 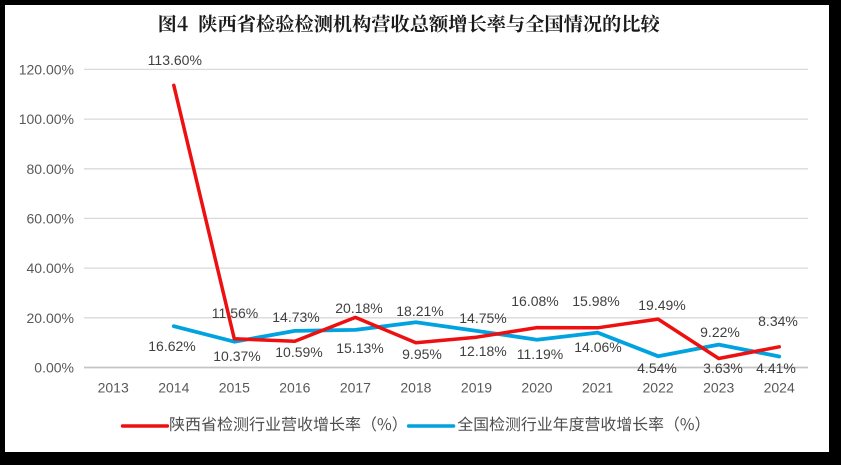 I want to click on svg-text: 19.49%, so click(x=661, y=305).